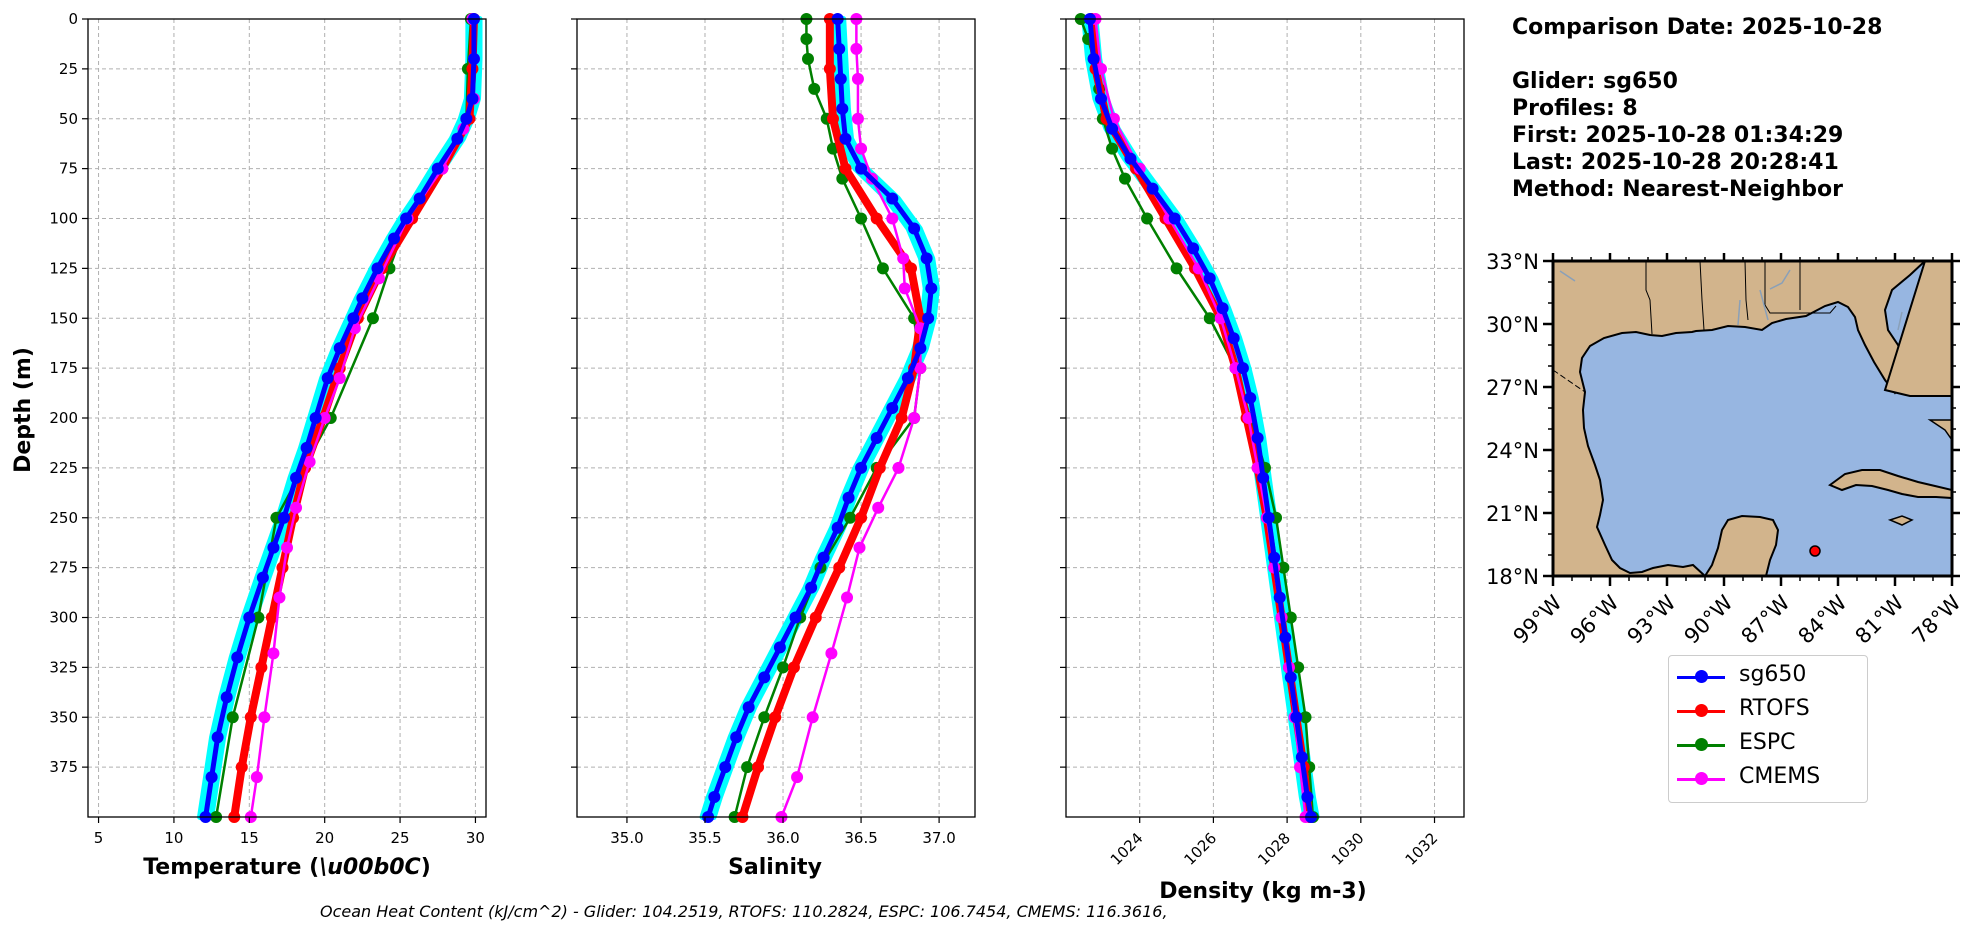 This screenshot has width=1987, height=934. I want to click on map-rivers, so click(1731, 300).